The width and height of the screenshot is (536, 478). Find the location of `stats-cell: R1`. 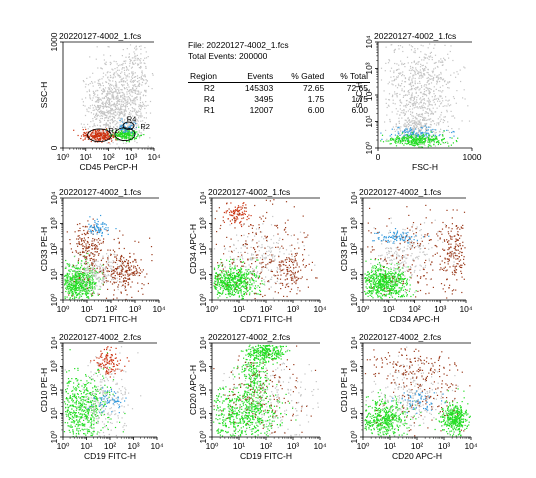

stats-cell: R1 is located at coordinates (209, 110).